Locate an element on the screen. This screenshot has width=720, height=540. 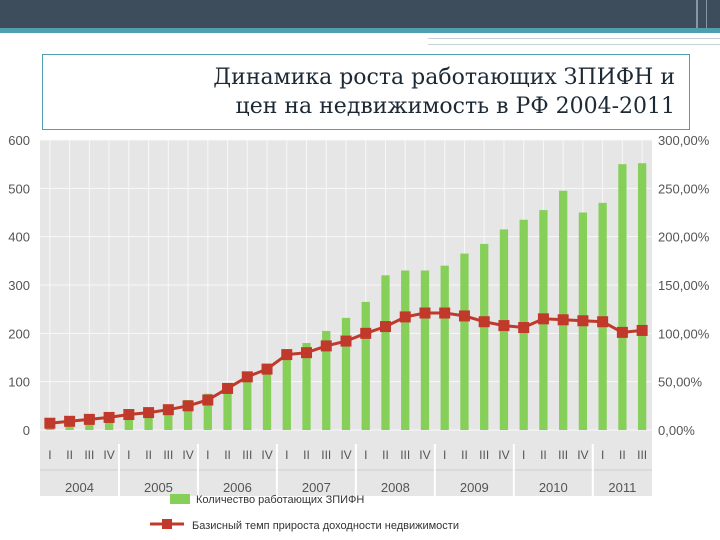
right-tick-label: 200,00% is located at coordinates (684, 237).